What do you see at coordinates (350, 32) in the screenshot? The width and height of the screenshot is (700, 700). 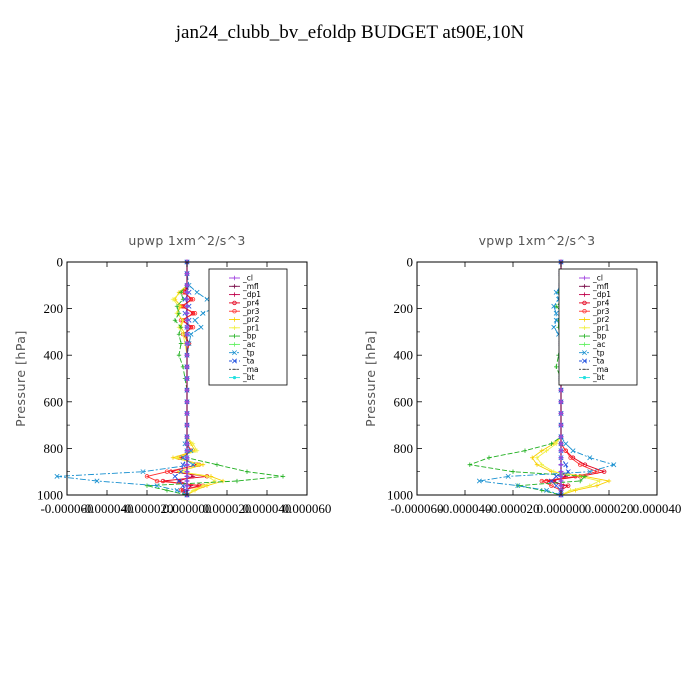 I see `figure-title: jan24_clubb_bv_efoldp BUDGET at90E,10N` at bounding box center [350, 32].